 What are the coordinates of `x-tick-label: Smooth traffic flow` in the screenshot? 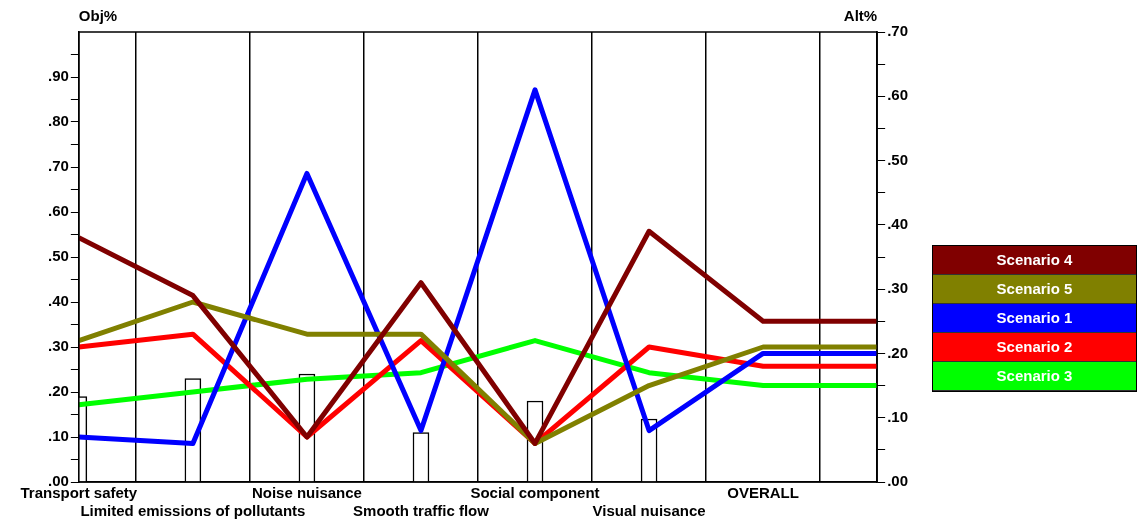 It's located at (421, 511).